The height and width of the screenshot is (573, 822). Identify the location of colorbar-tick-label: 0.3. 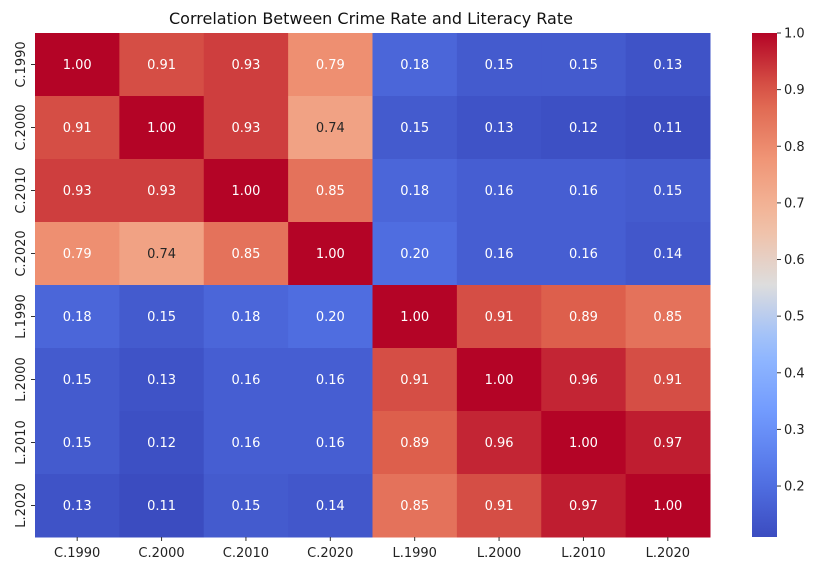
(794, 430).